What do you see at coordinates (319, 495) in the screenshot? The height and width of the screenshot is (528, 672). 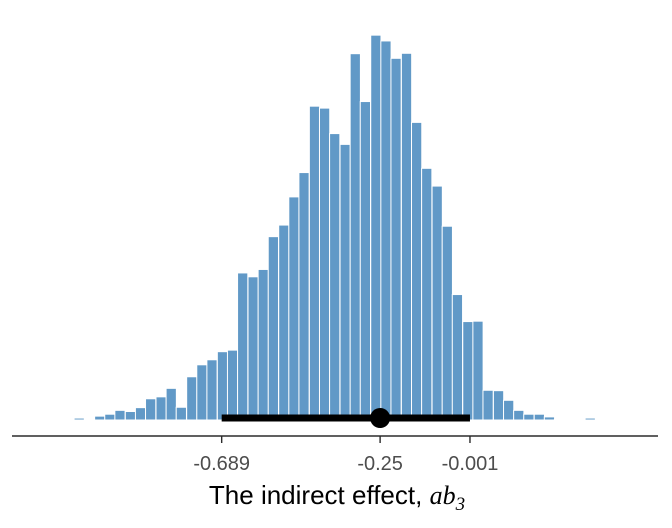 I see `x-axis-label-prefix: The indirect effect,` at bounding box center [319, 495].